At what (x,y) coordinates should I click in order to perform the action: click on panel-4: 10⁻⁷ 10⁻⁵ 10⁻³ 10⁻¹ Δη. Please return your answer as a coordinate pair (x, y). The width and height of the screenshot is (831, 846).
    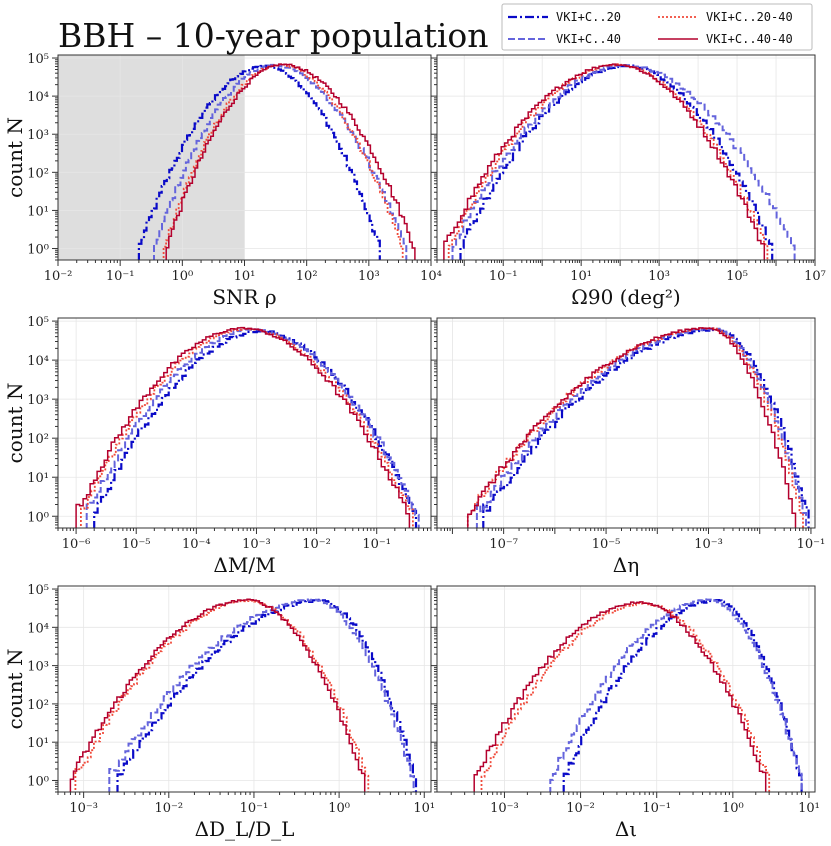
    Looking at the image, I should click on (628, 447).